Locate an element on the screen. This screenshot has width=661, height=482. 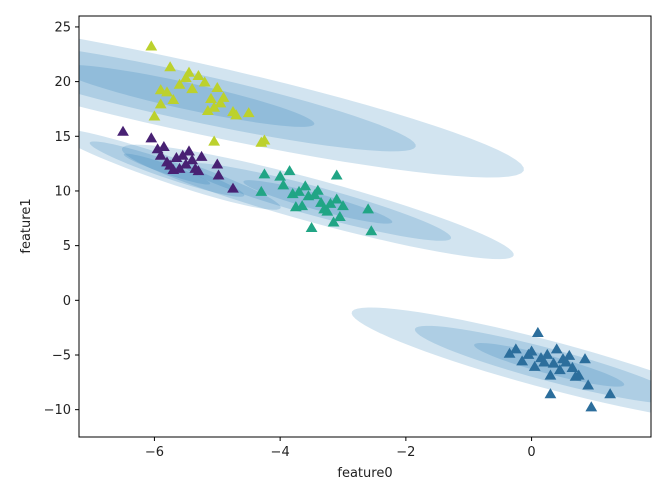
y-tick-label: 10 is located at coordinates (62, 191).